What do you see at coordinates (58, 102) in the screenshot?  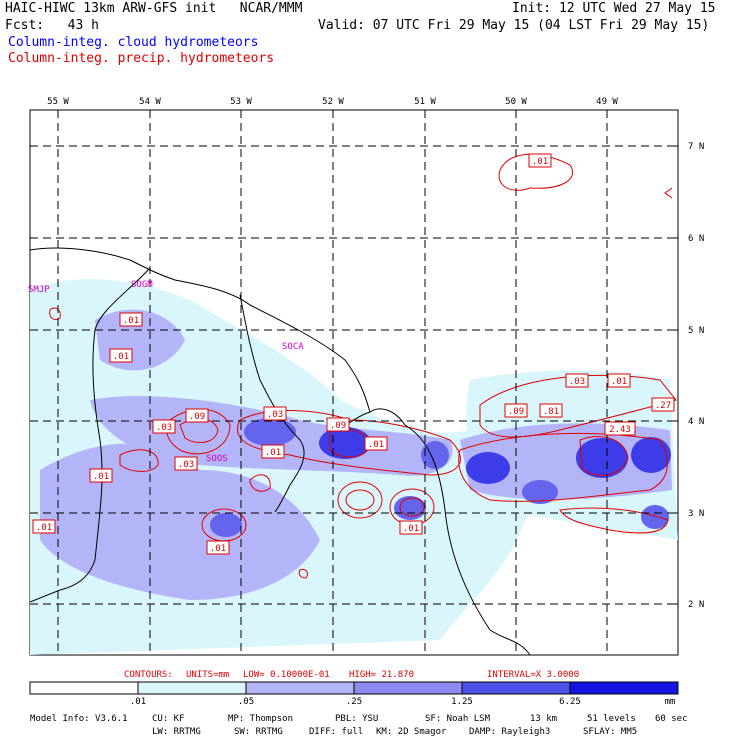 I see `lon-label: 55 W` at bounding box center [58, 102].